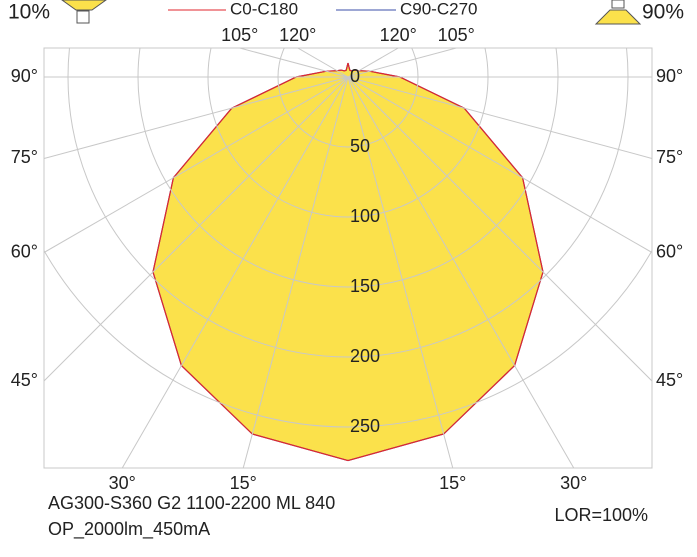 The image size is (697, 557). Describe the element at coordinates (365, 356) in the screenshot. I see `r-tick-label: 200` at that location.